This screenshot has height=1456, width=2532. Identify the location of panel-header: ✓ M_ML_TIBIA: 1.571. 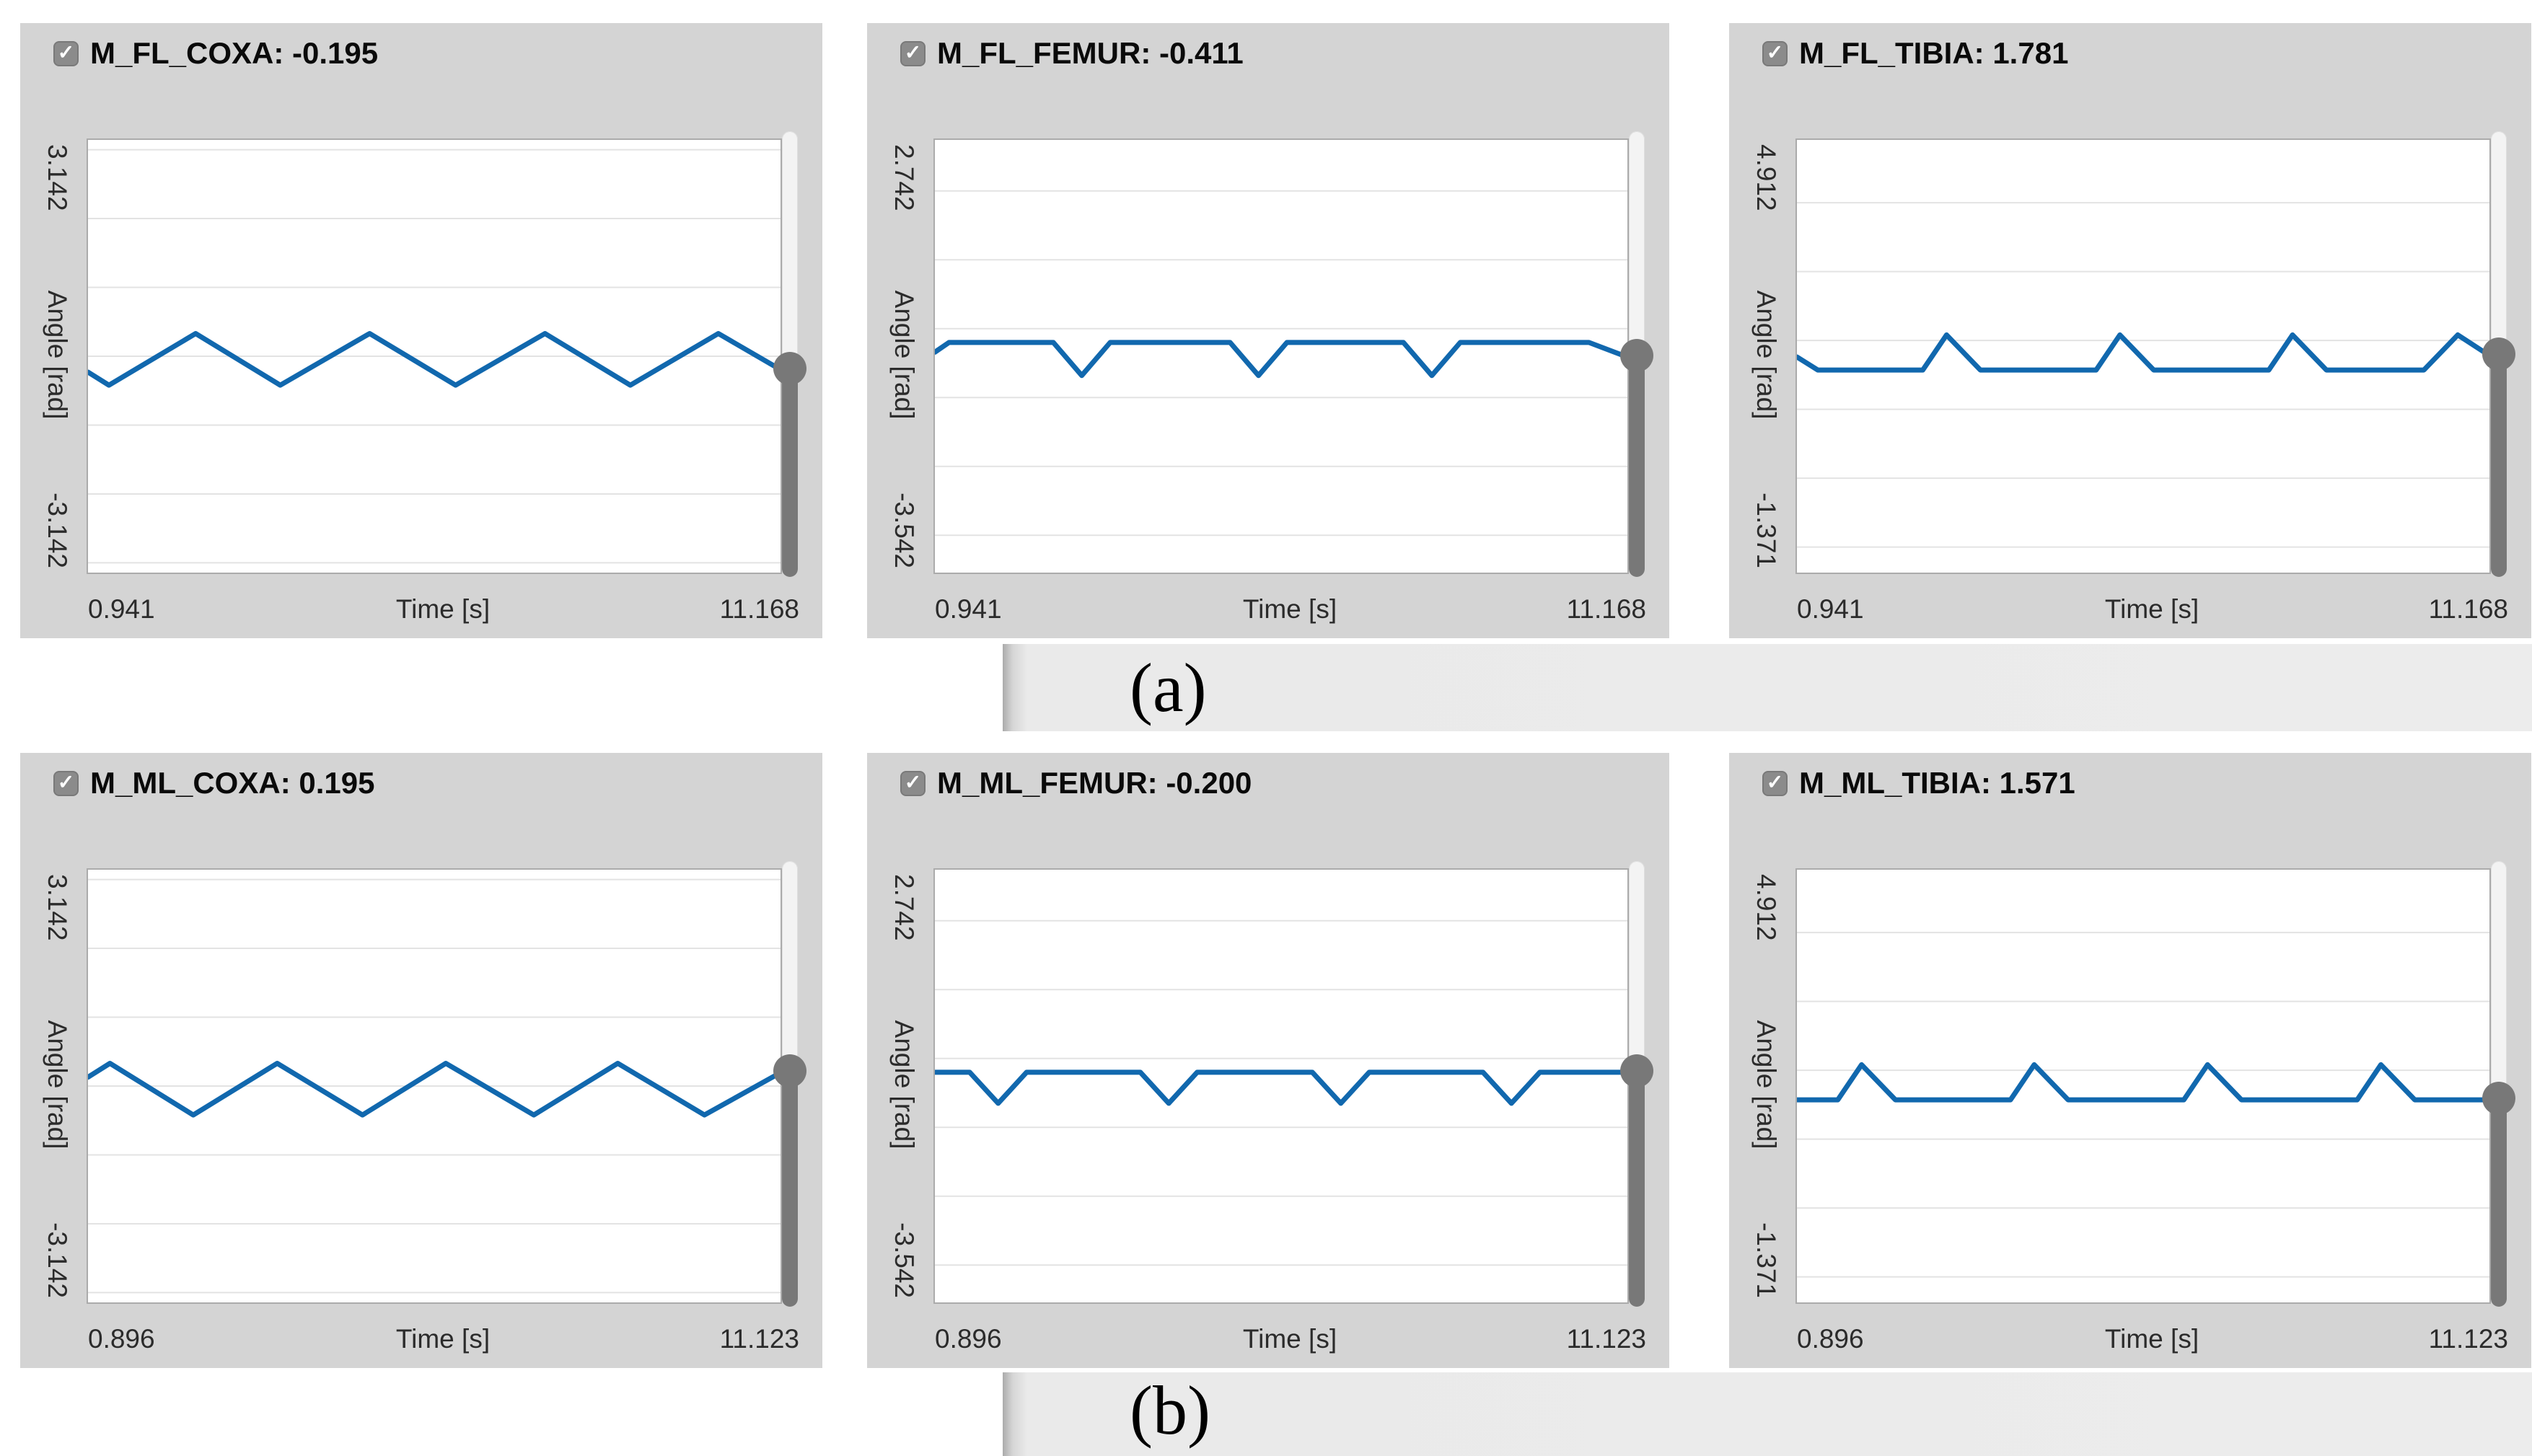
(1918, 783).